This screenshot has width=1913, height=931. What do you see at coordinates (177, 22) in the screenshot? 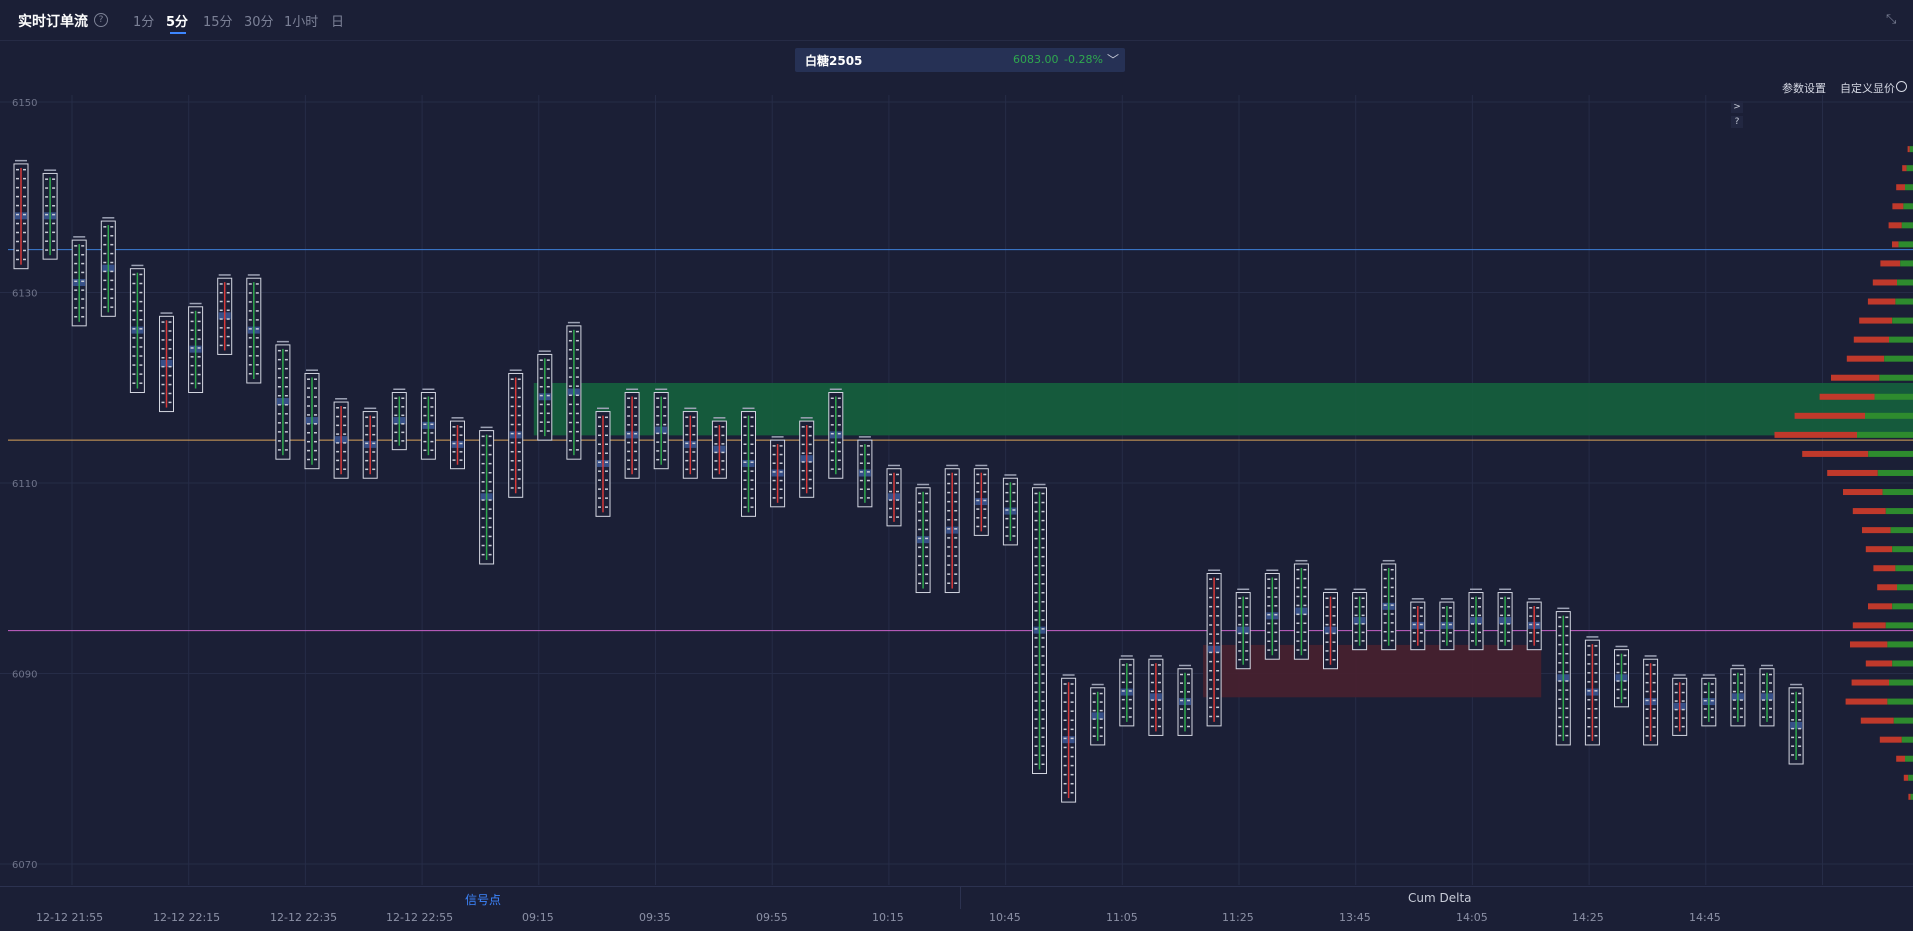
I see `tab-5min: 5分` at bounding box center [177, 22].